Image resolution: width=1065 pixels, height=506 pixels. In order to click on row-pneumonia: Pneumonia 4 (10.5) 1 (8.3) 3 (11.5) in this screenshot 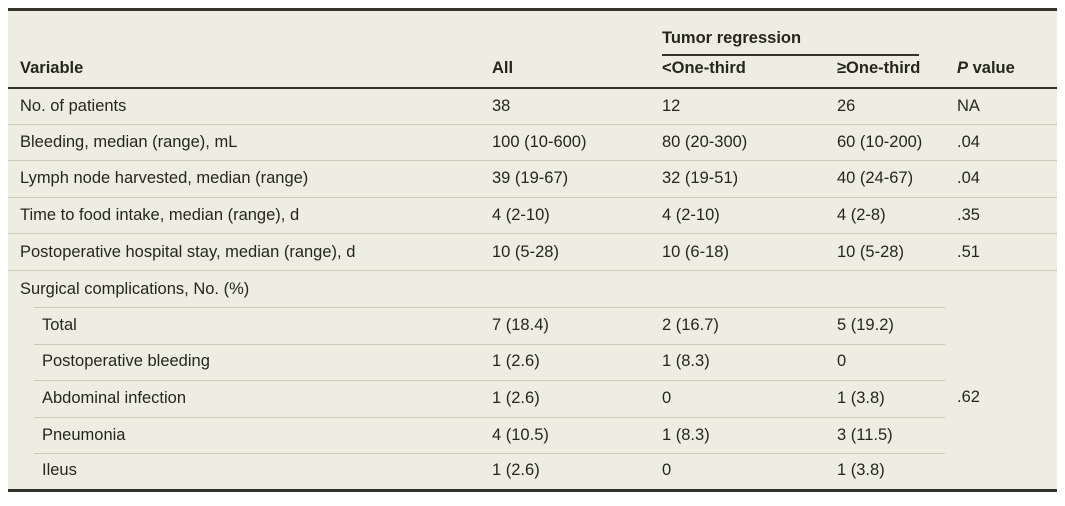, I will do `click(532, 435)`.